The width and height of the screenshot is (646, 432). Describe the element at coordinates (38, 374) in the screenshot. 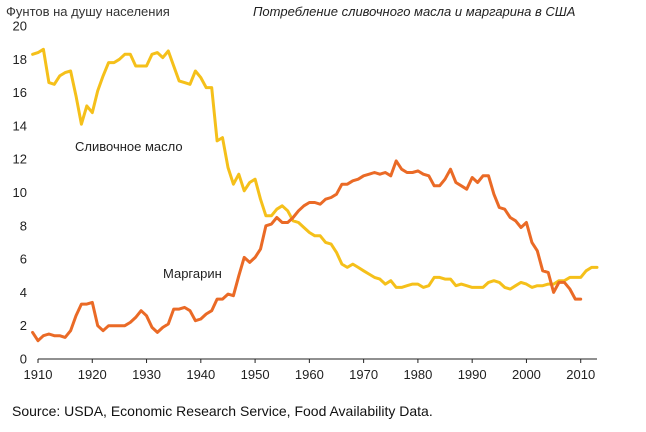

I see `x-tick-label: 1910` at that location.